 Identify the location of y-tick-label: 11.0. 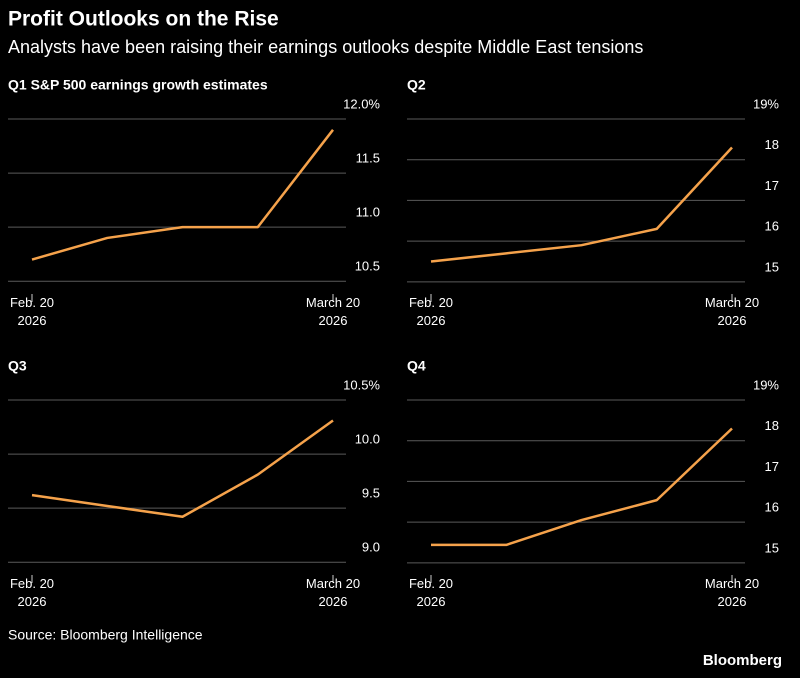
(368, 212).